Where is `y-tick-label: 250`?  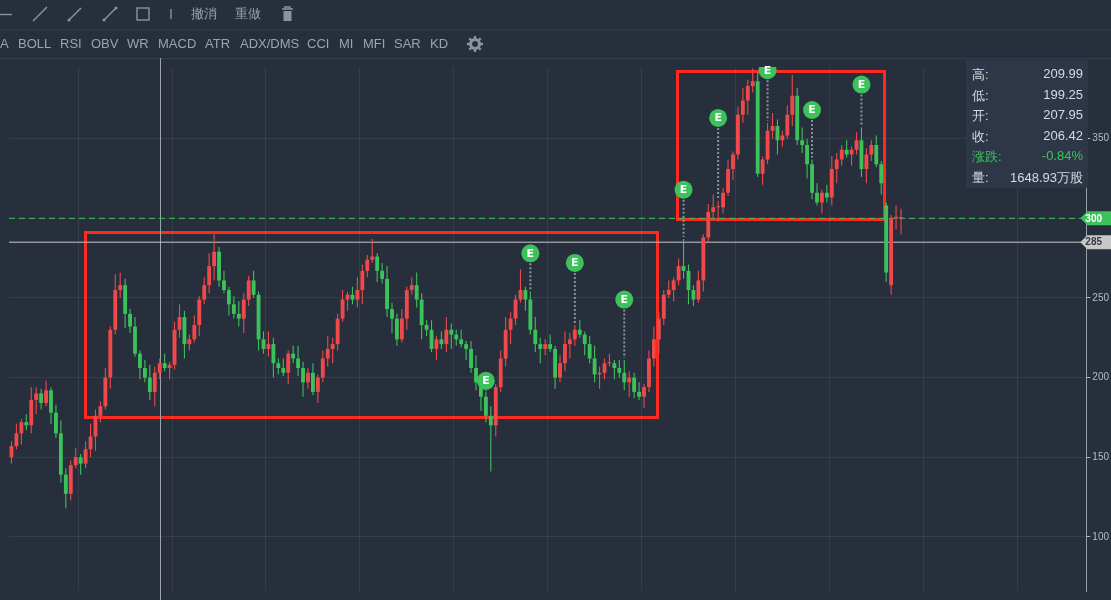
y-tick-label: 250 is located at coordinates (1101, 297).